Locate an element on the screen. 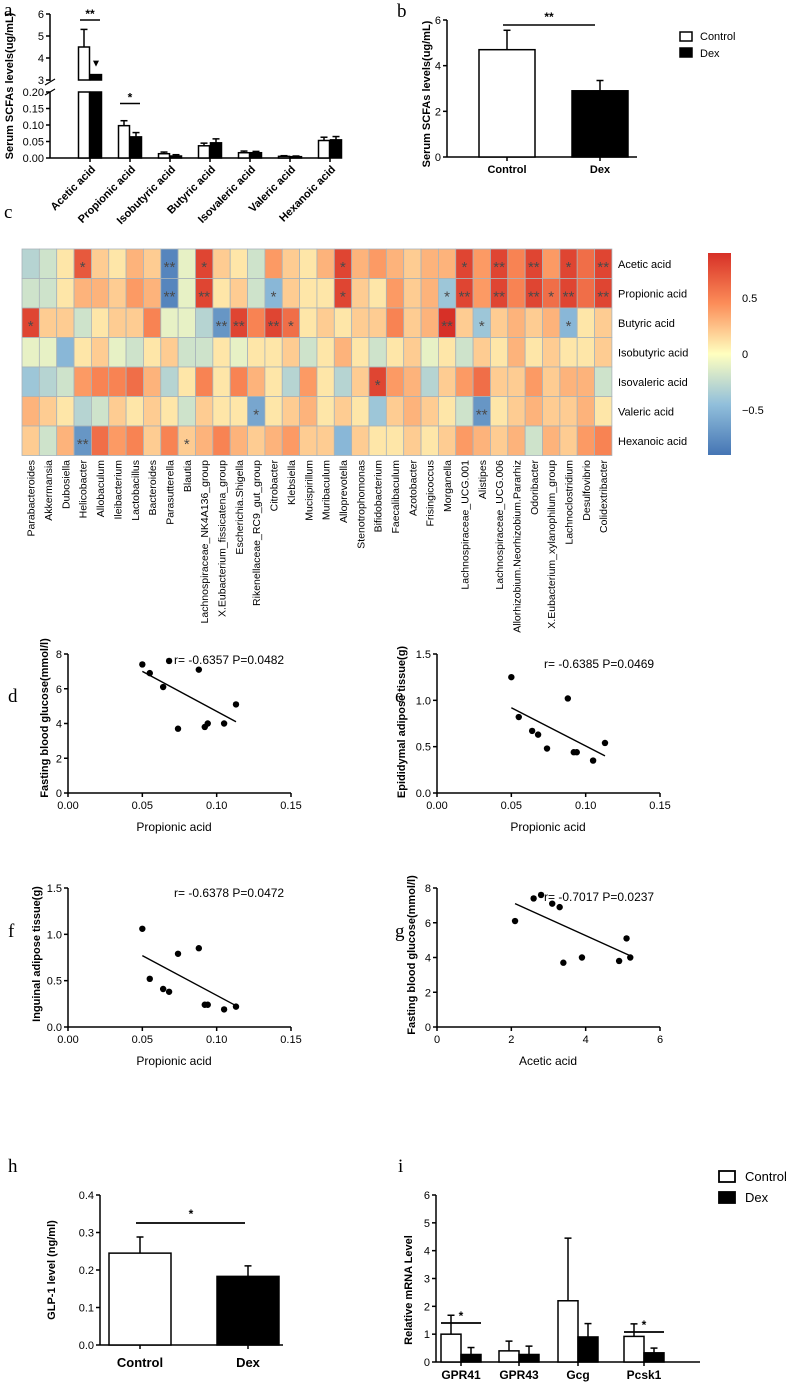 The height and width of the screenshot is (1384, 791). x-tick-label: 4 is located at coordinates (586, 1040).